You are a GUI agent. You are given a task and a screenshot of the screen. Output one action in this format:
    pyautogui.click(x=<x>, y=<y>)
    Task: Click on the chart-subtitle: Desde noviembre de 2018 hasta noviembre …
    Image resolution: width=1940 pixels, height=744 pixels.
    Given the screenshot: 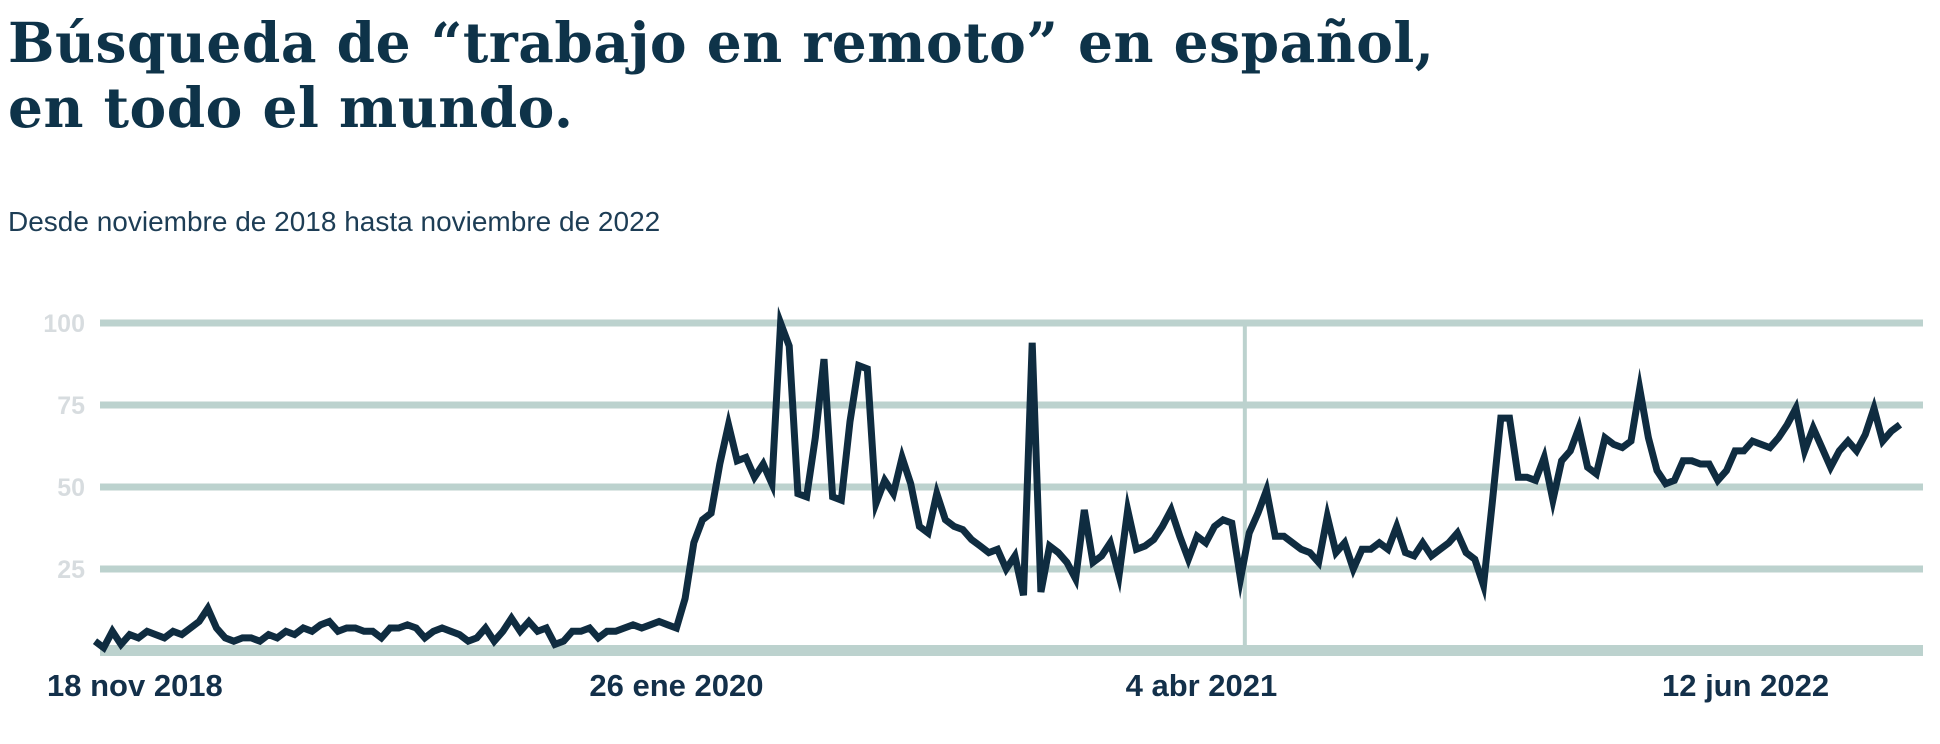 What is the action you would take?
    pyautogui.click(x=334, y=221)
    